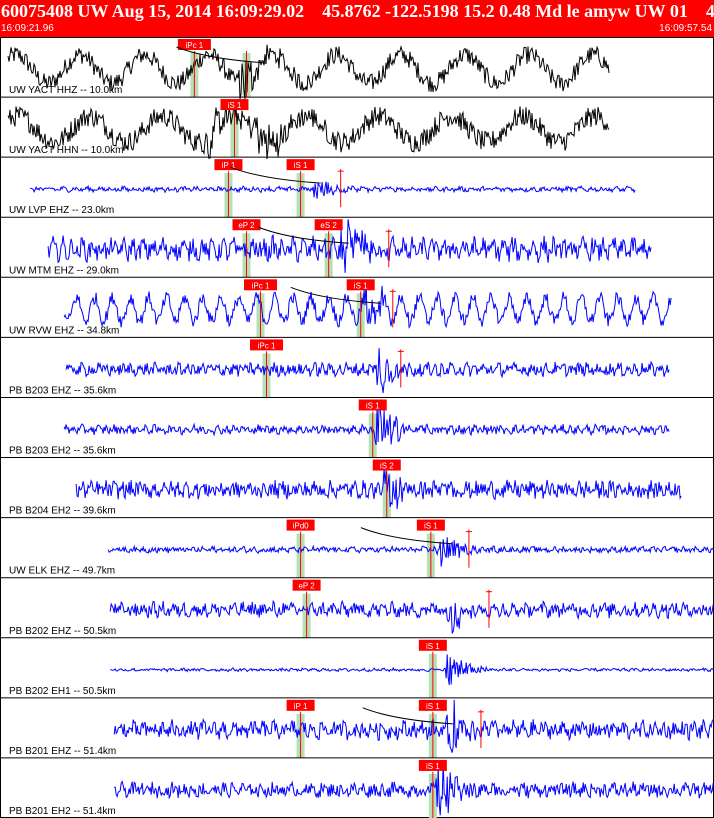  Describe the element at coordinates (61, 210) in the screenshot. I see `trace-label: UW LVP EHZ -- 23.0km` at that location.